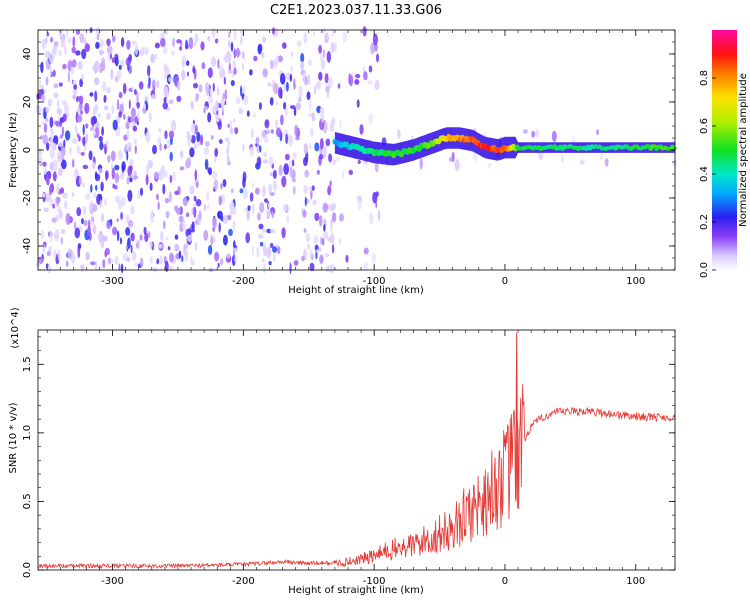 Image resolution: width=750 pixels, height=600 pixels. Describe the element at coordinates (635, 581) in the screenshot. I see `x-tick-label: 100` at that location.